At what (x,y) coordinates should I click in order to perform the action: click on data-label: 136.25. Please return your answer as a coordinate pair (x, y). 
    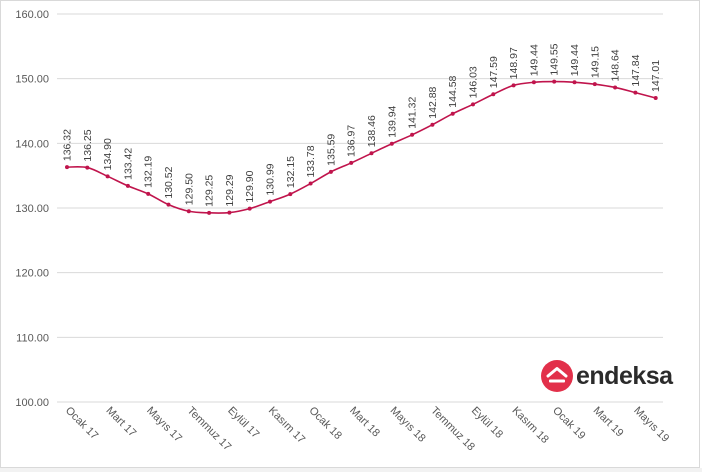
    Looking at the image, I should click on (88, 145).